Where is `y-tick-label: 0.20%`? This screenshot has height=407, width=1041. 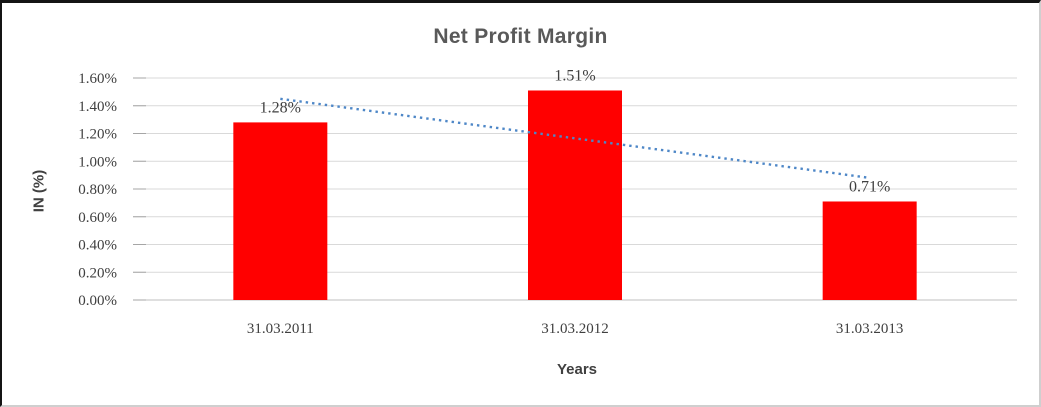 y-tick-label: 0.20% is located at coordinates (97, 273).